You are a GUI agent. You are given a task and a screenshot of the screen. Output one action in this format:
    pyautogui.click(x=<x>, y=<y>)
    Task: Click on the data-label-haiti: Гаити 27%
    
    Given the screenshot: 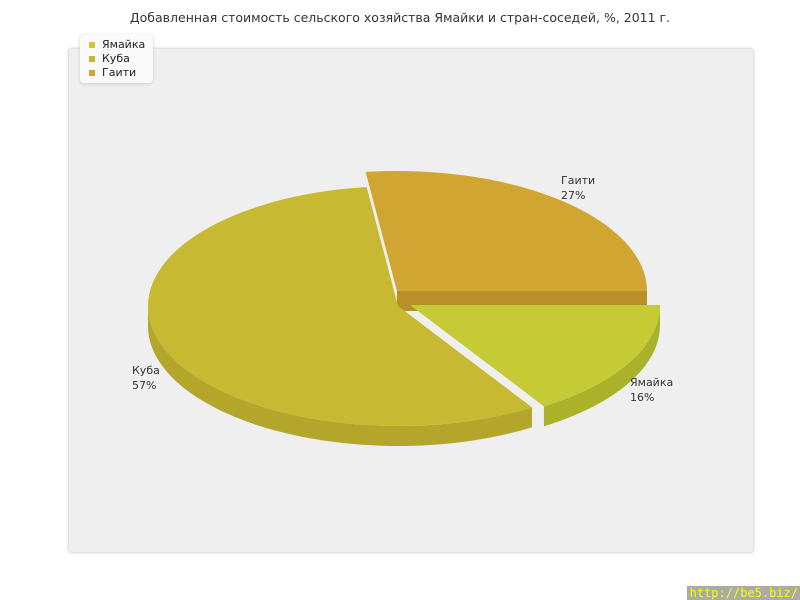 What is the action you would take?
    pyautogui.click(x=578, y=188)
    